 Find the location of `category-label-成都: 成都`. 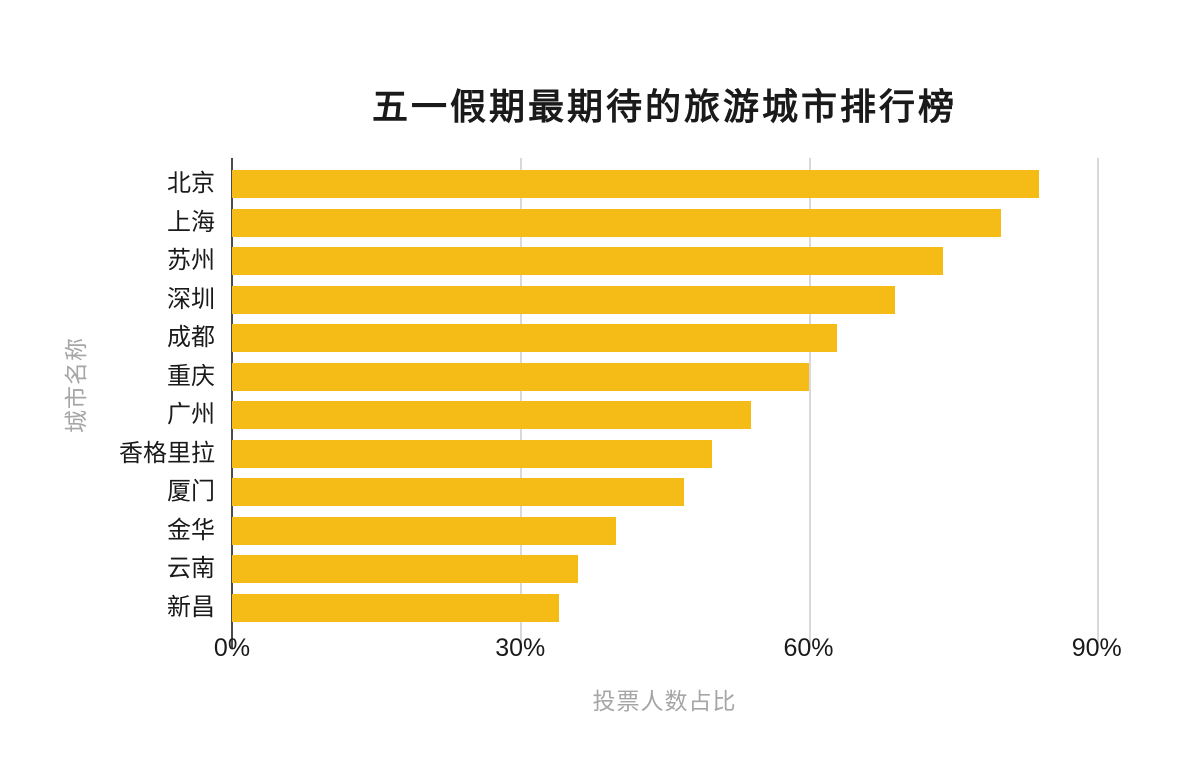

category-label-成都: 成都 is located at coordinates (191, 337).